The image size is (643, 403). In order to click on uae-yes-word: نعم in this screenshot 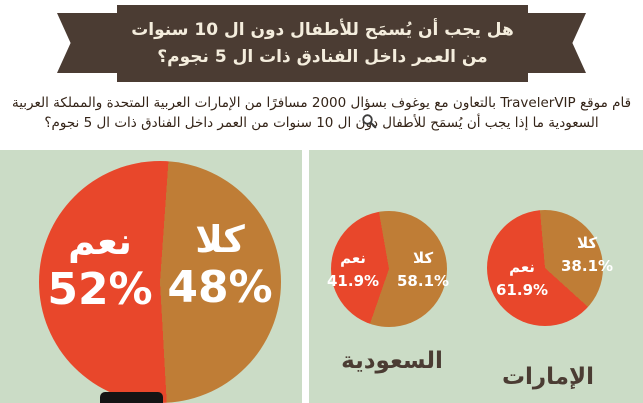, I will do `click(522, 267)`.